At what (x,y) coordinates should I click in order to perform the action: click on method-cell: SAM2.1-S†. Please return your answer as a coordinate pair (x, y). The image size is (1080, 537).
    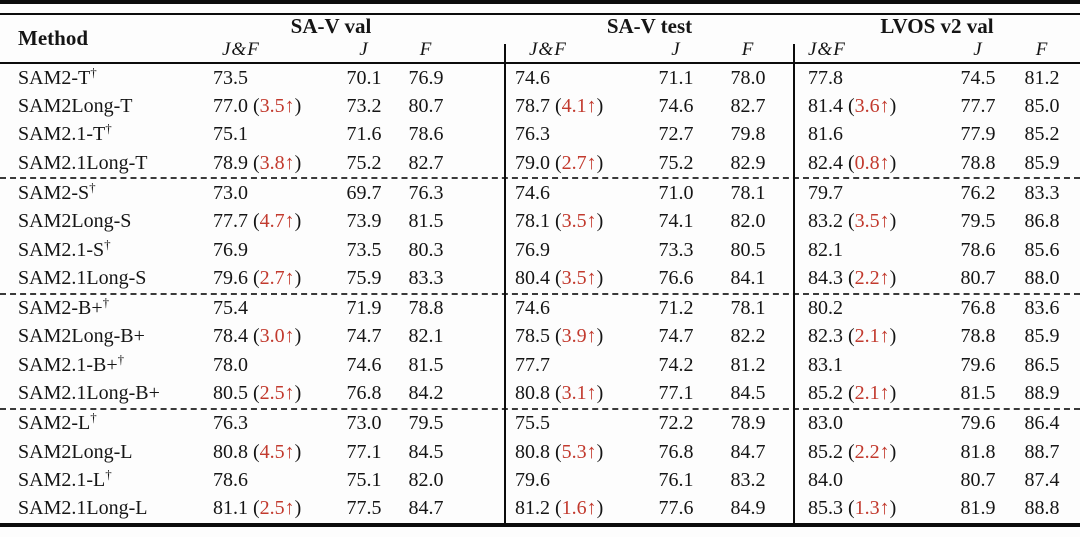
    Looking at the image, I should click on (100, 249).